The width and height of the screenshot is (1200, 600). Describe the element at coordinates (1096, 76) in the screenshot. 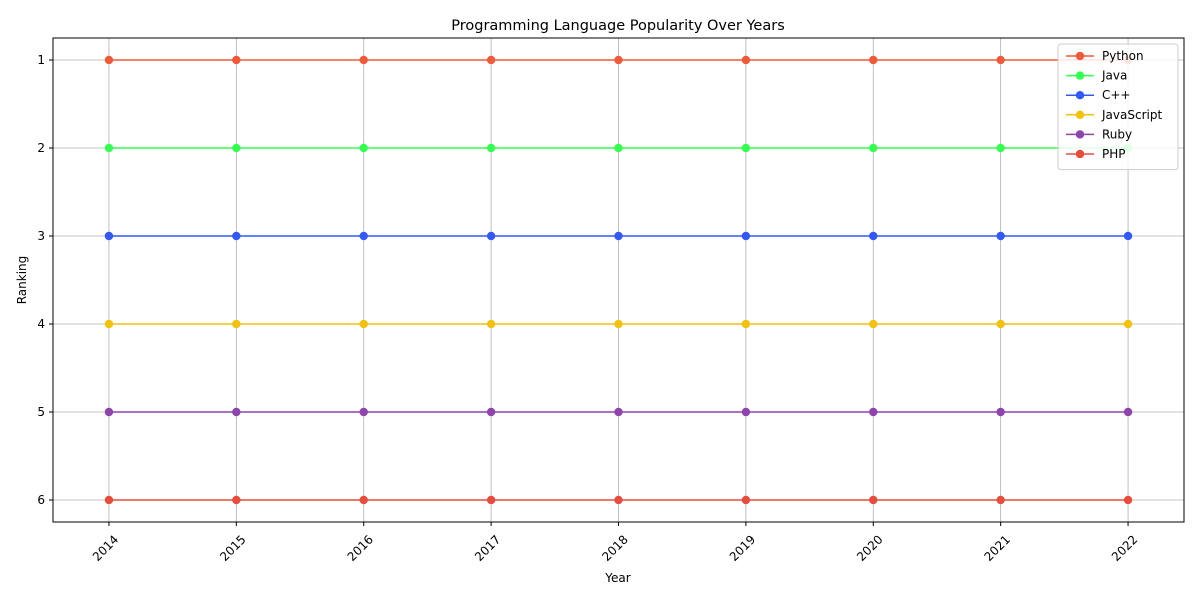

I see `legend-item: Java` at that location.